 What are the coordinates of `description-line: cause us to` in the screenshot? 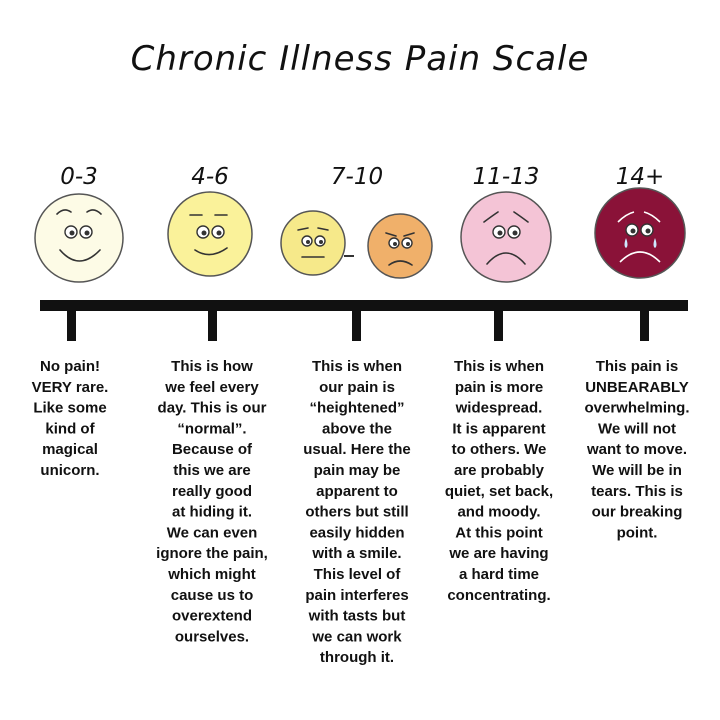 It's located at (212, 595).